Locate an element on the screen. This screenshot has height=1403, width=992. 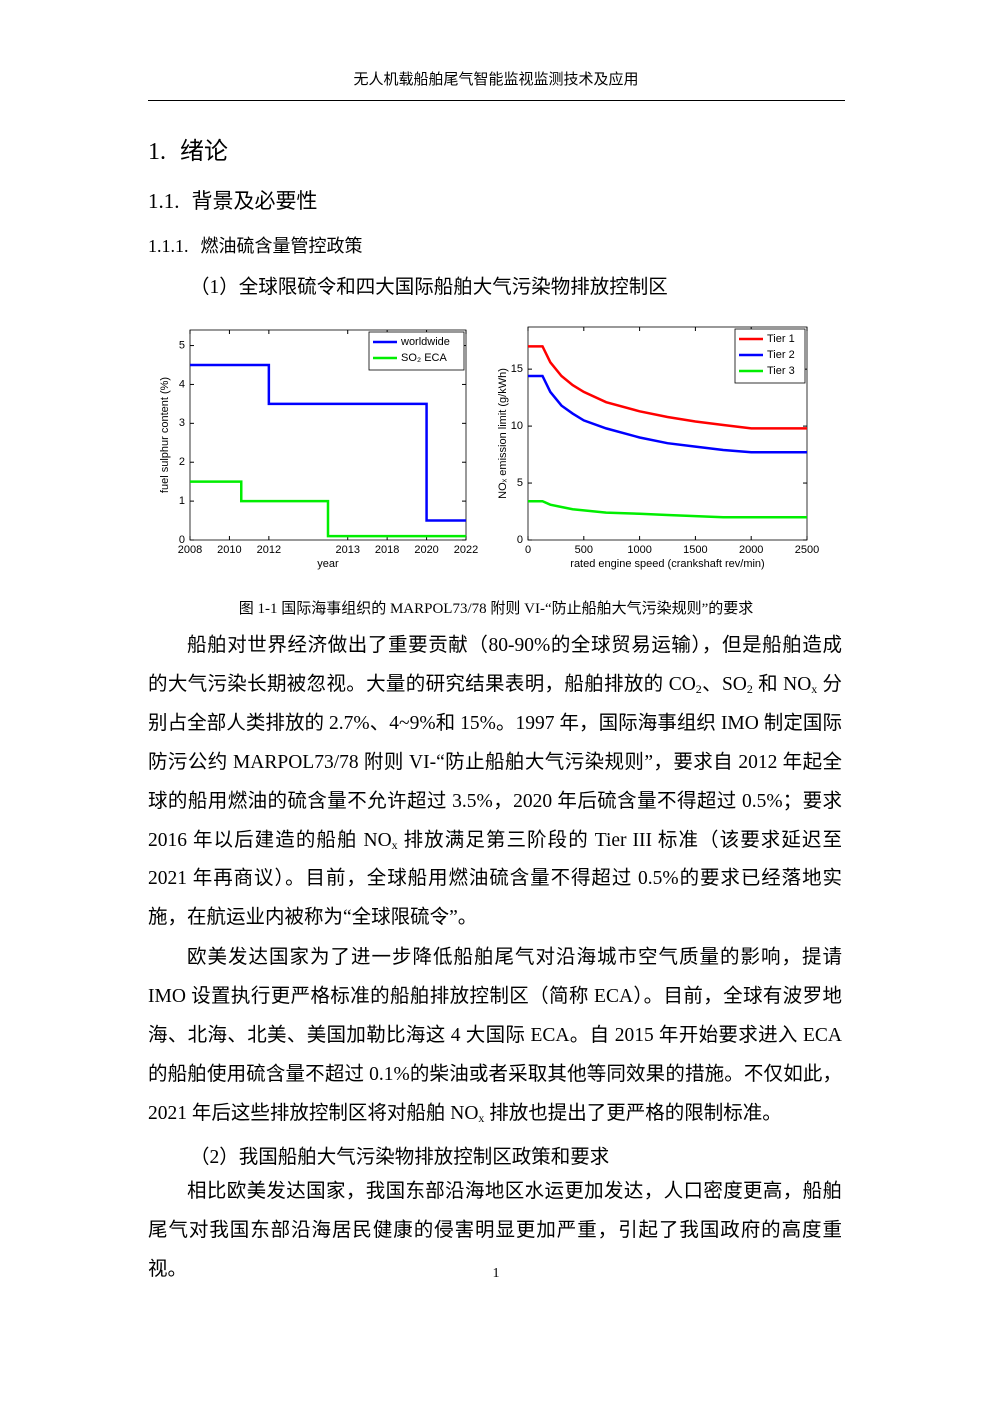
y-tick-label: 1 is located at coordinates (182, 501).